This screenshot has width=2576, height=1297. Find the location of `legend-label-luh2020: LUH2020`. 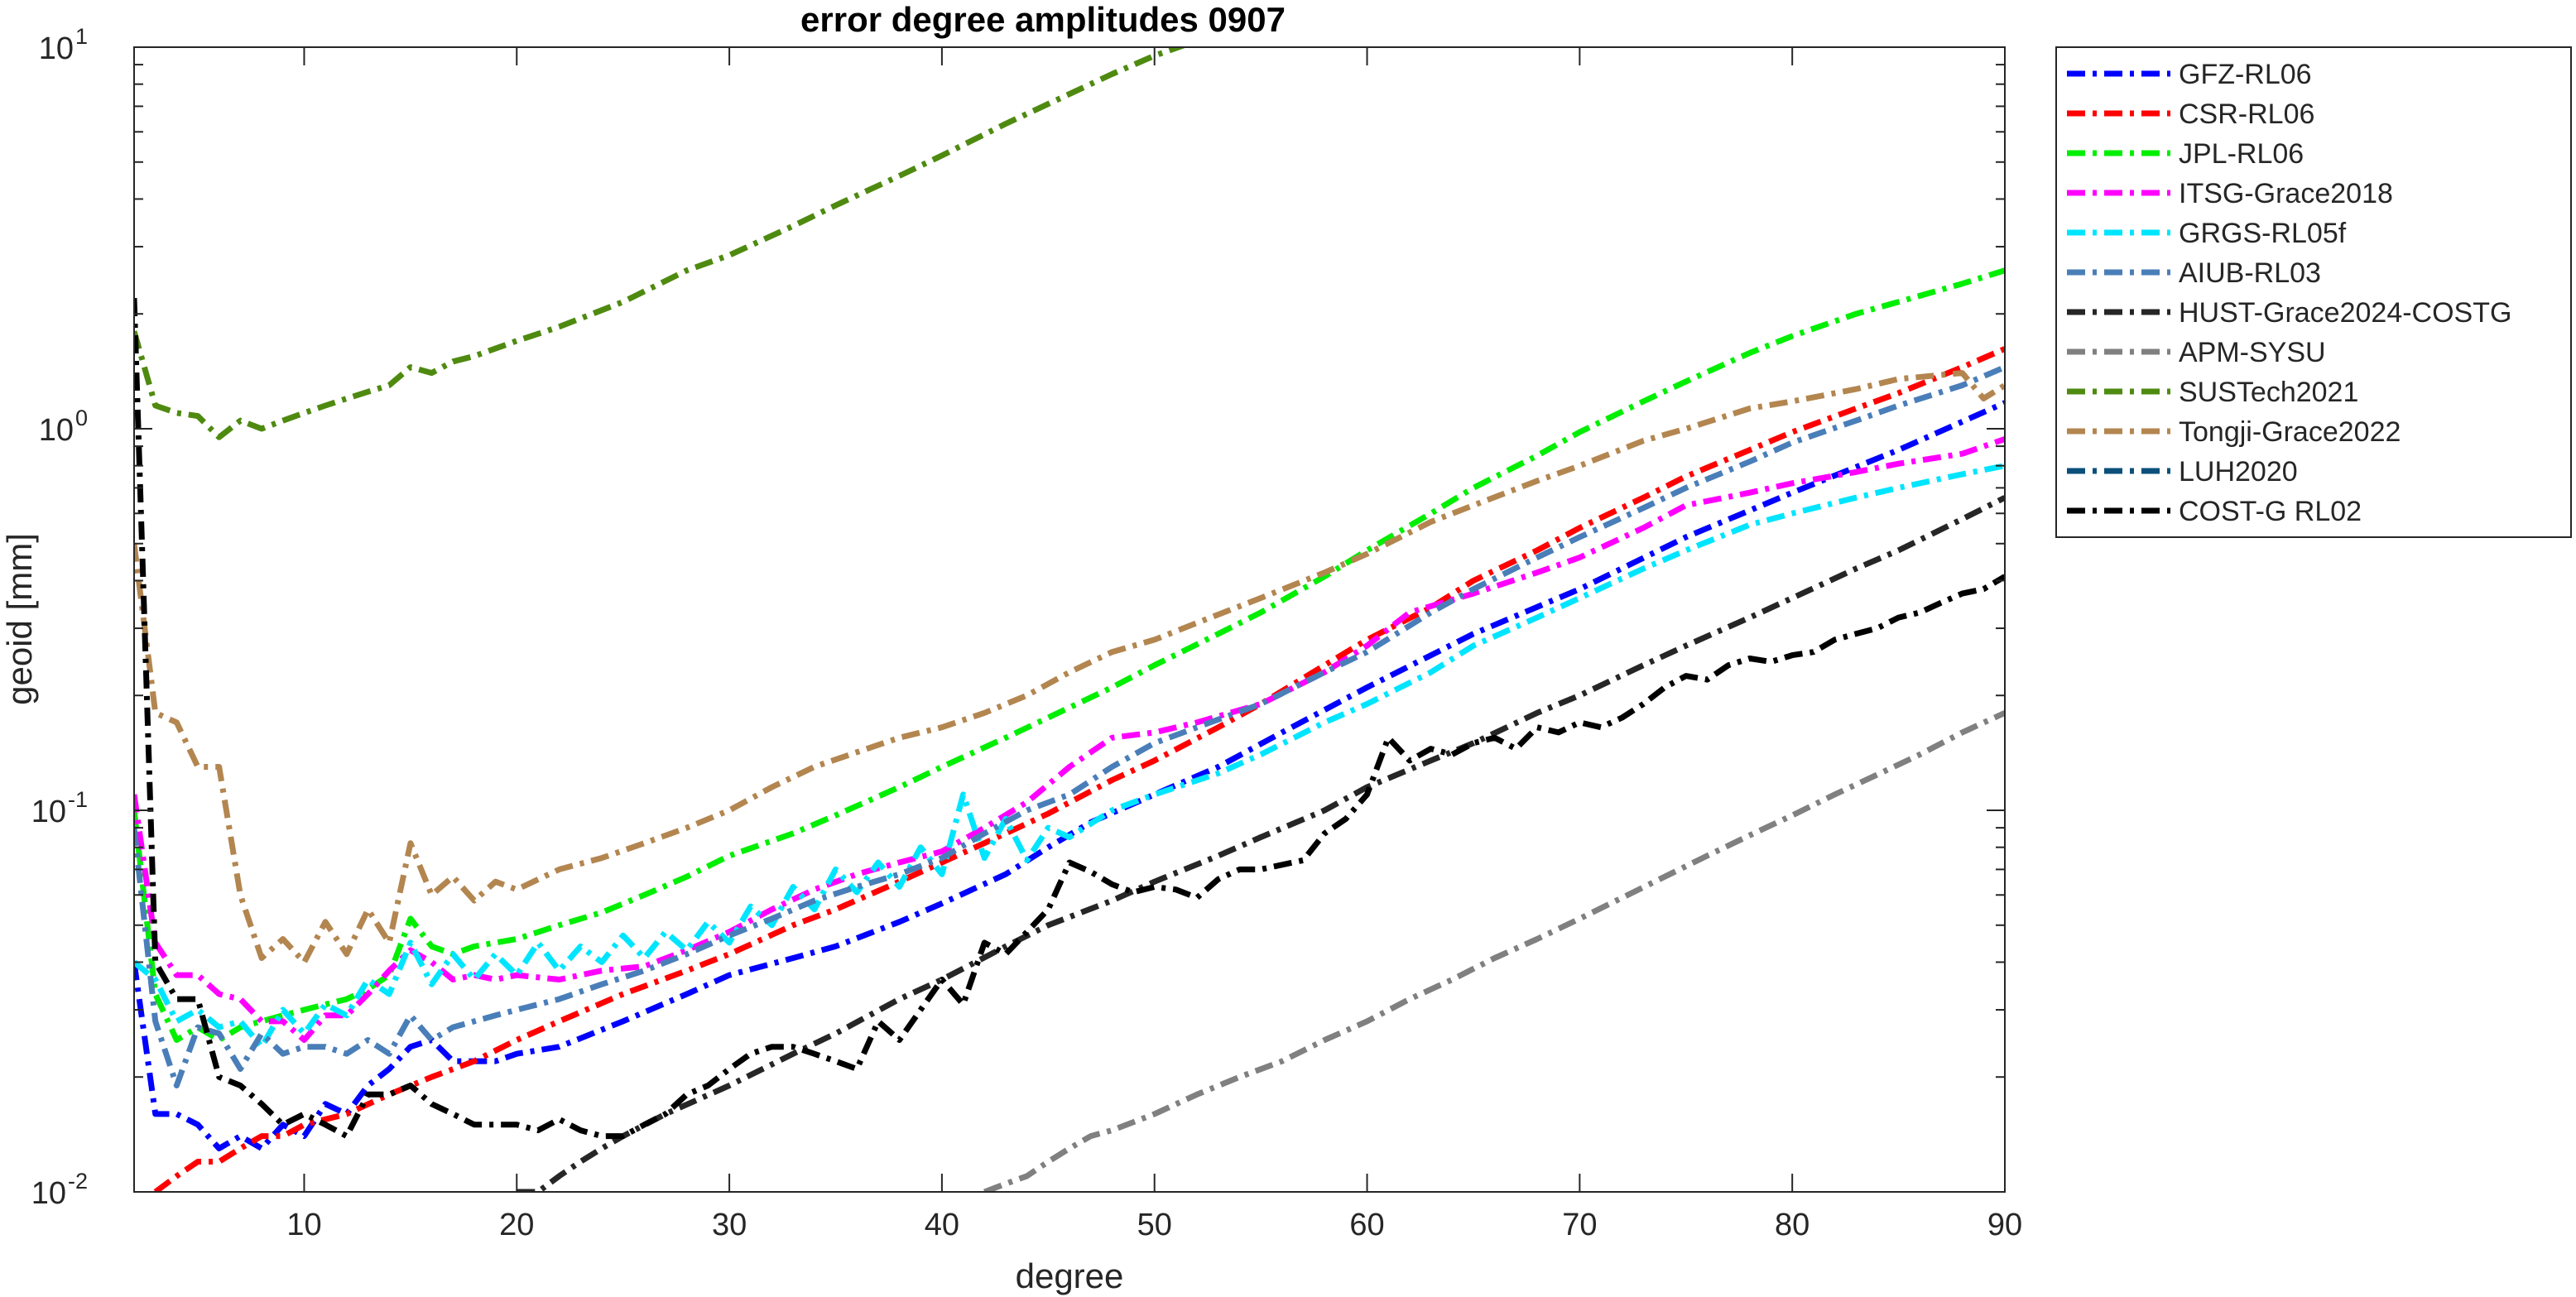

legend-label-luh2020: LUH2020 is located at coordinates (2238, 472).